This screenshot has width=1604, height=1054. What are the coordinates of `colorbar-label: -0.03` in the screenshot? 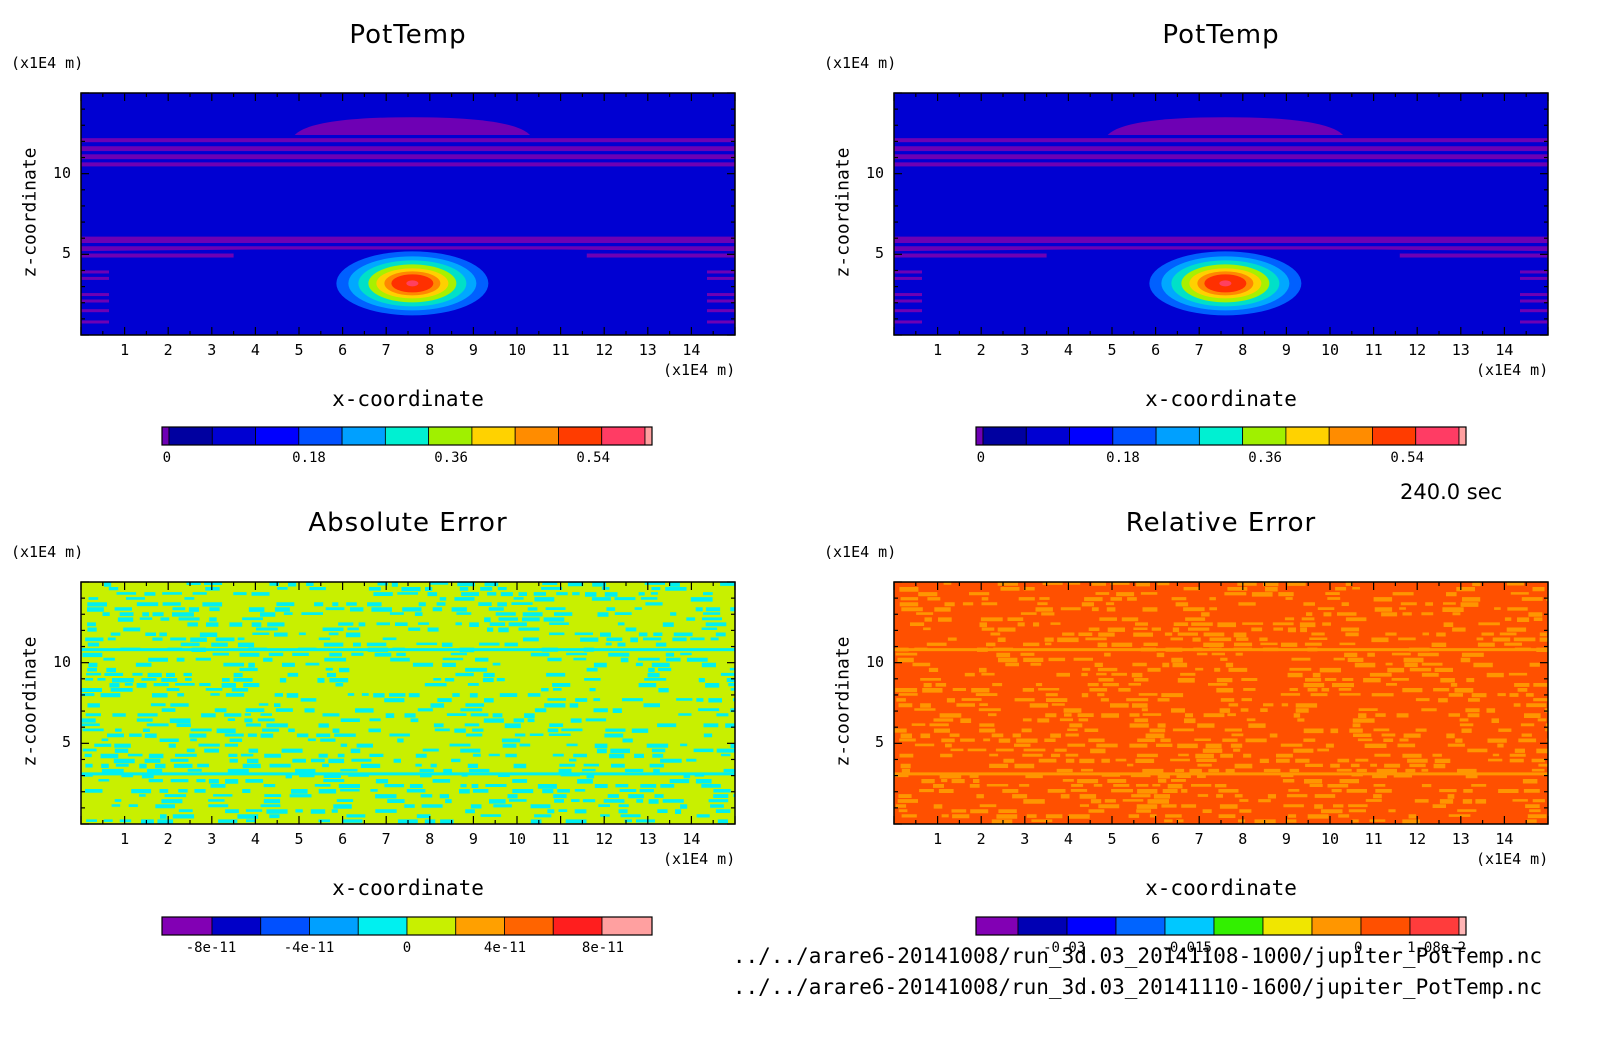 It's located at (1064, 948).